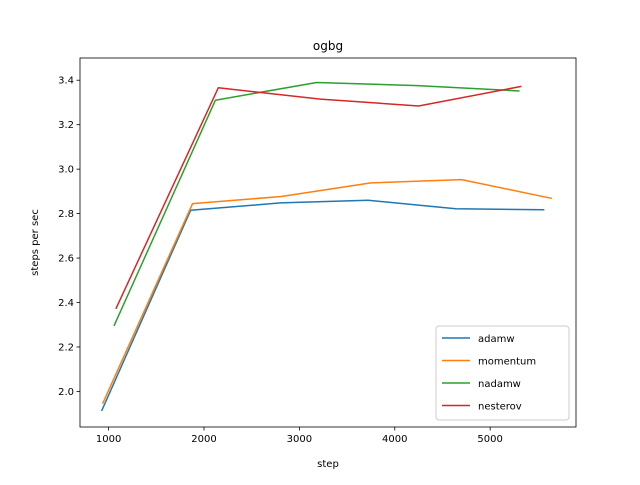 This screenshot has height=485, width=640. I want to click on y-tick-label: 2.2, so click(66, 347).